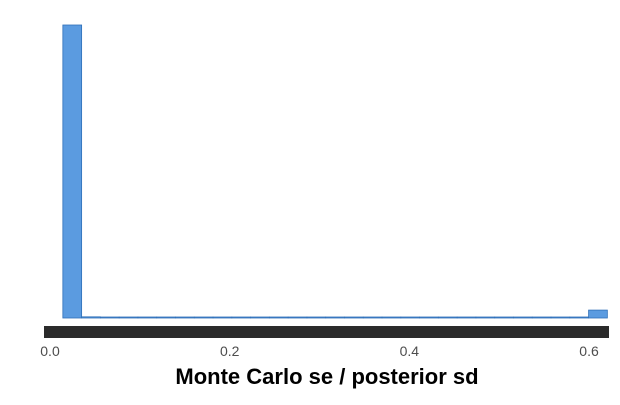  Describe the element at coordinates (319, 351) in the screenshot. I see `x-tick-labels: 0.0 0.2 0.4 0.6` at that location.